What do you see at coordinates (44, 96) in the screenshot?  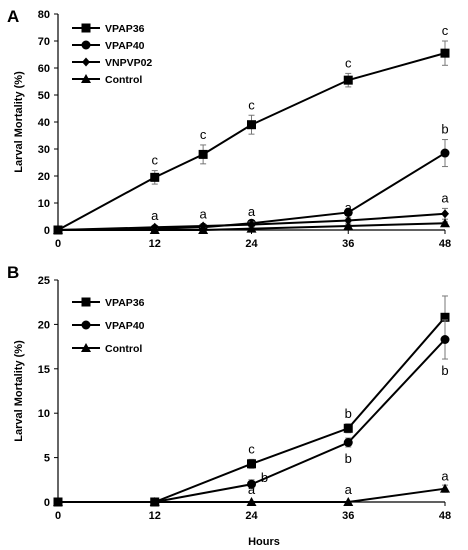 I see `y-tick-label: 50` at bounding box center [44, 96].